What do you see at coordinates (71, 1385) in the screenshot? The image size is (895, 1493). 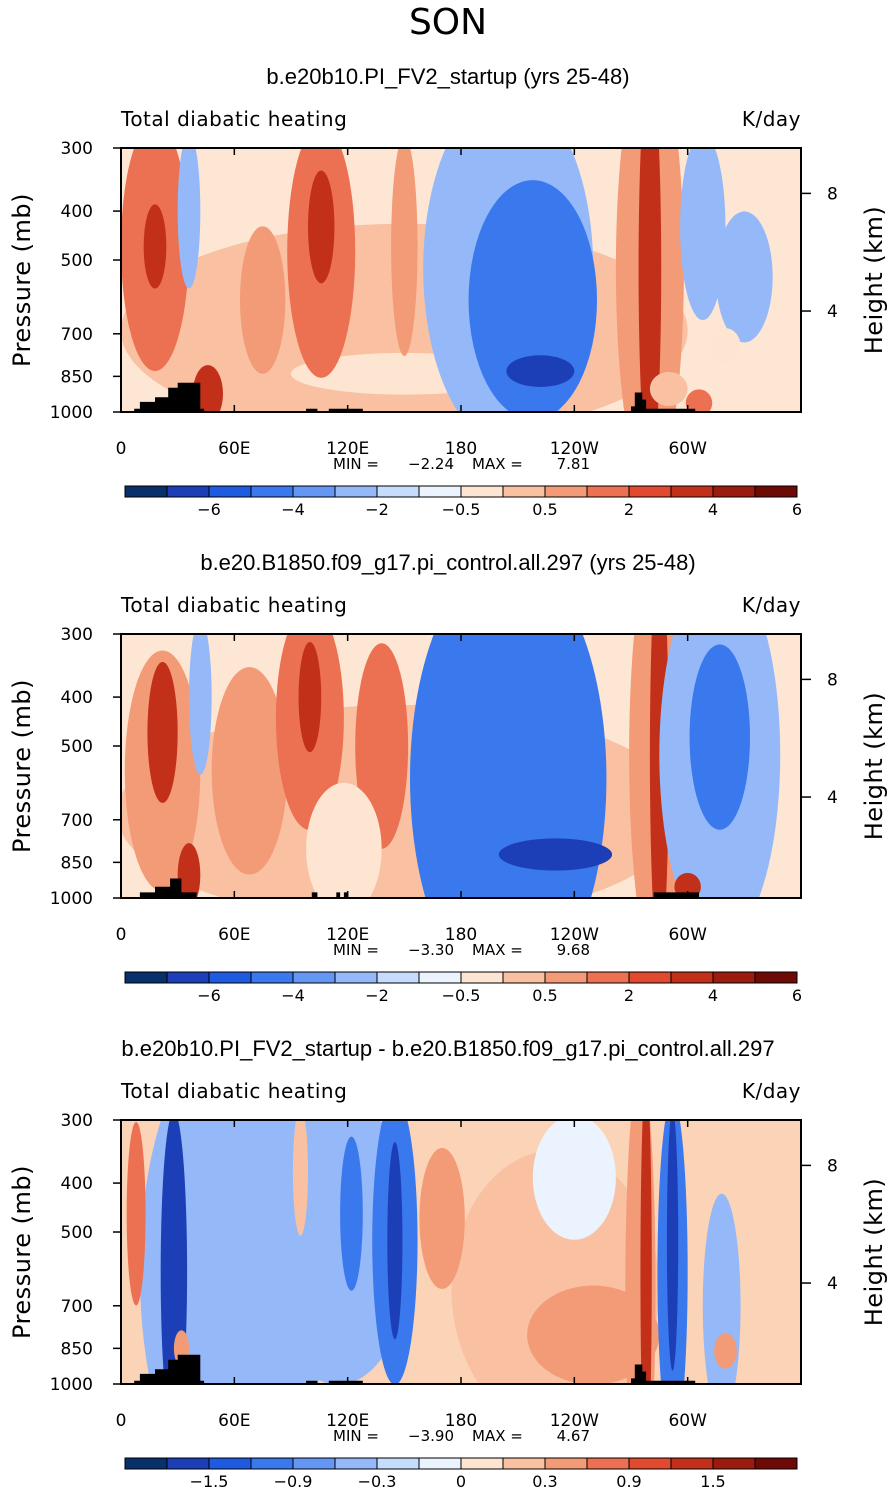 I see `y-tick-label: 1000` at bounding box center [71, 1385].